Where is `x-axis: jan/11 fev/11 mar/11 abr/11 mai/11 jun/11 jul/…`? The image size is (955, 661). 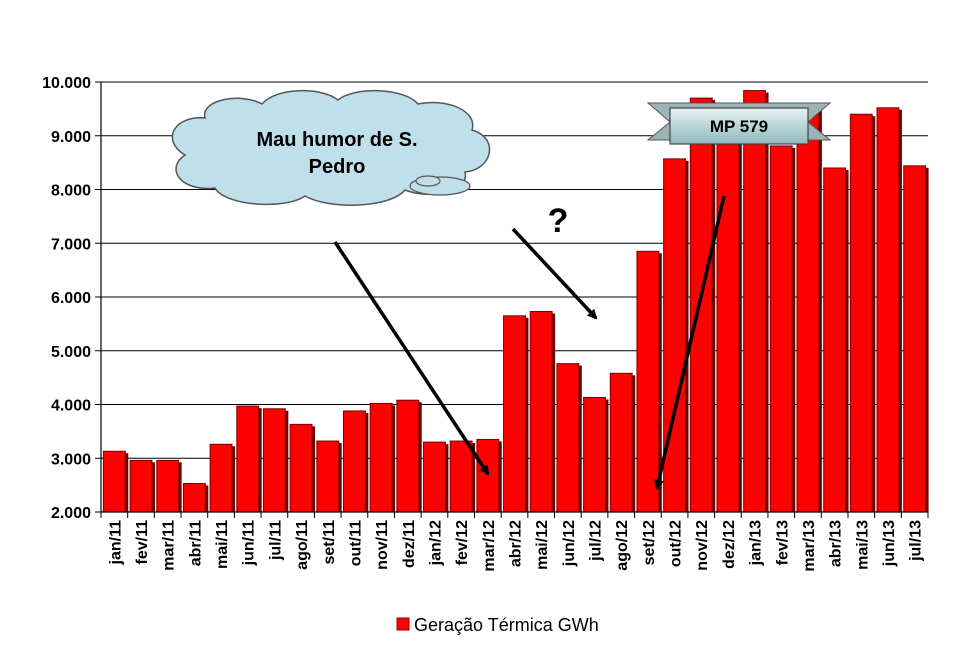
x-axis: jan/11 fev/11 mar/11 abr/11 mai/11 jun/11 jul/… is located at coordinates (514, 541).